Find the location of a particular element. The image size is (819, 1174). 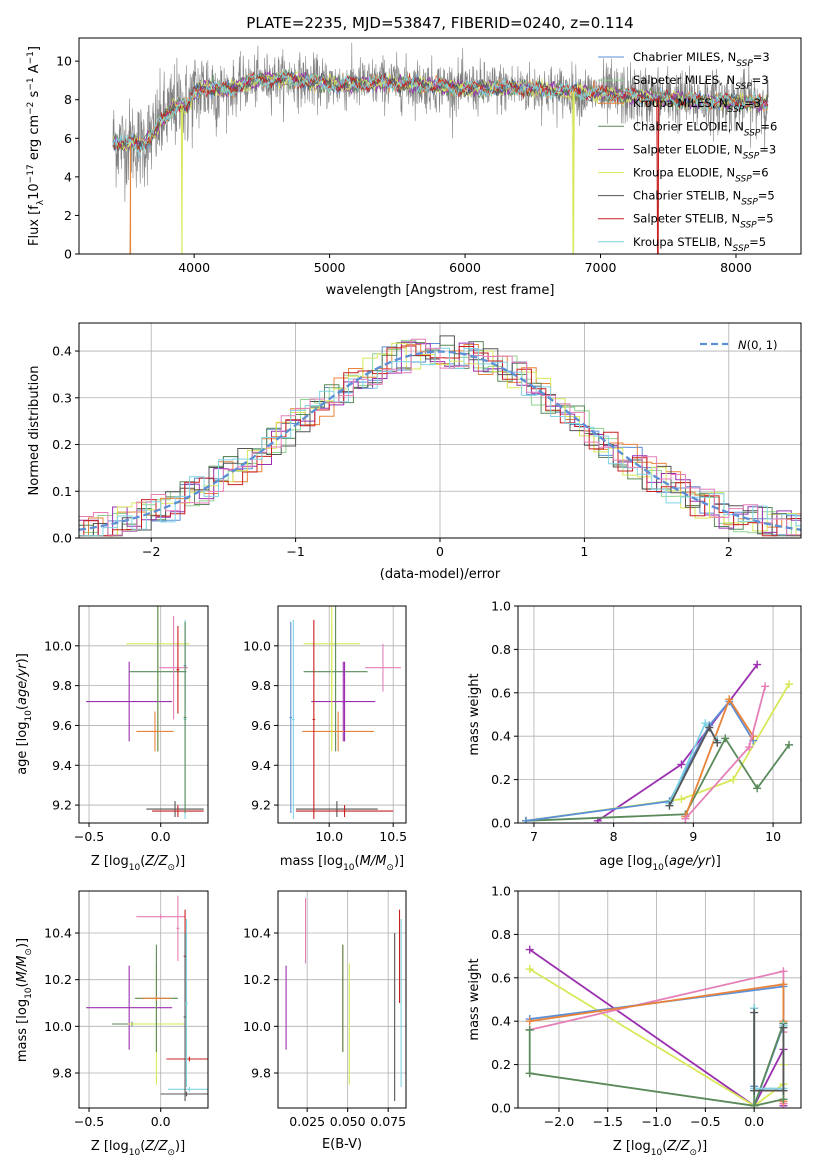

legend-entry: Salpeter MILES, NSSP=3 is located at coordinates (701, 82).